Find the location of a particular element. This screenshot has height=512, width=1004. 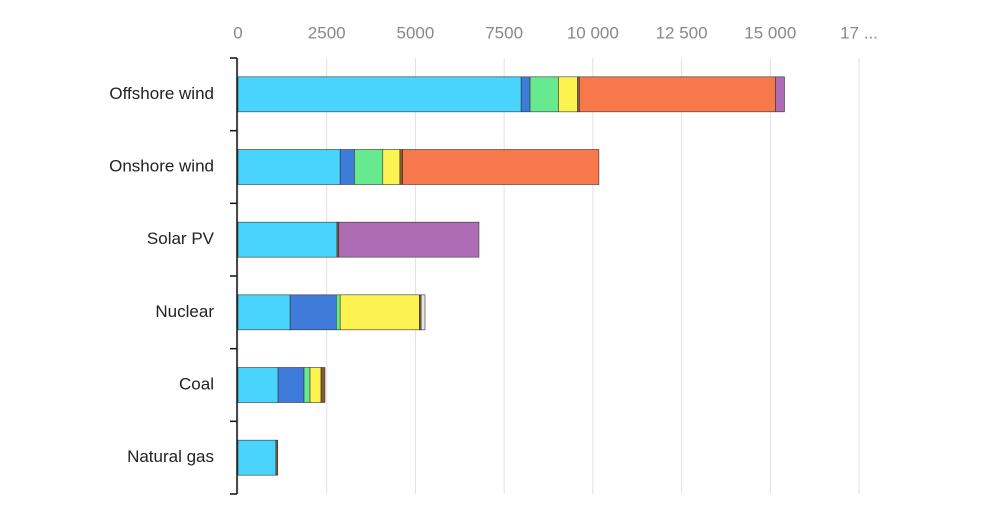

x-tick-label: 10 000 is located at coordinates (593, 32).